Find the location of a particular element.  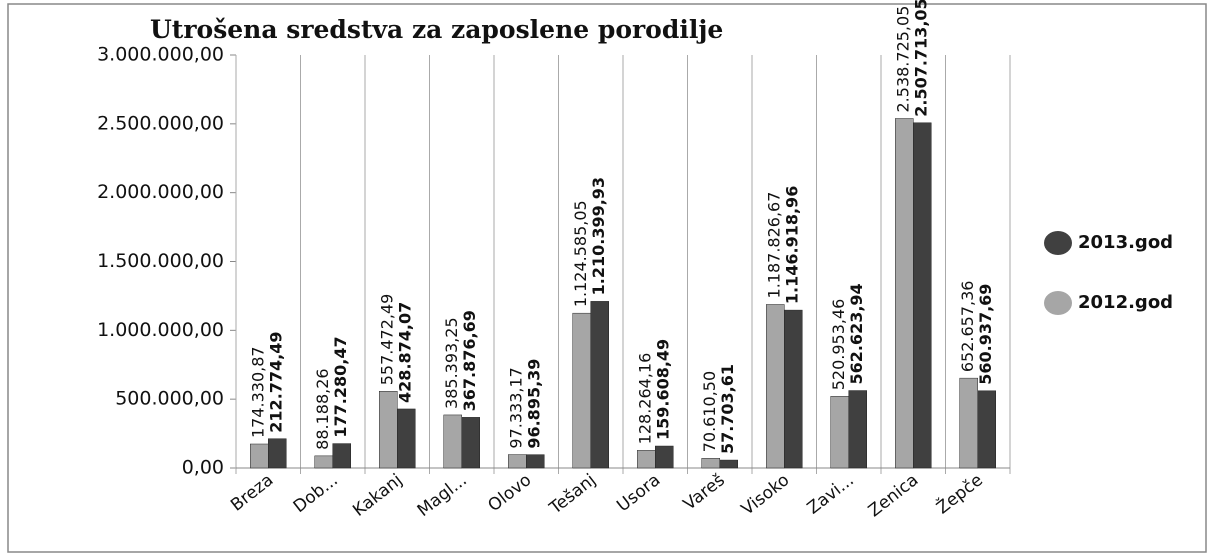

y-tick-label: 1.500.000,00 is located at coordinates (160, 261).